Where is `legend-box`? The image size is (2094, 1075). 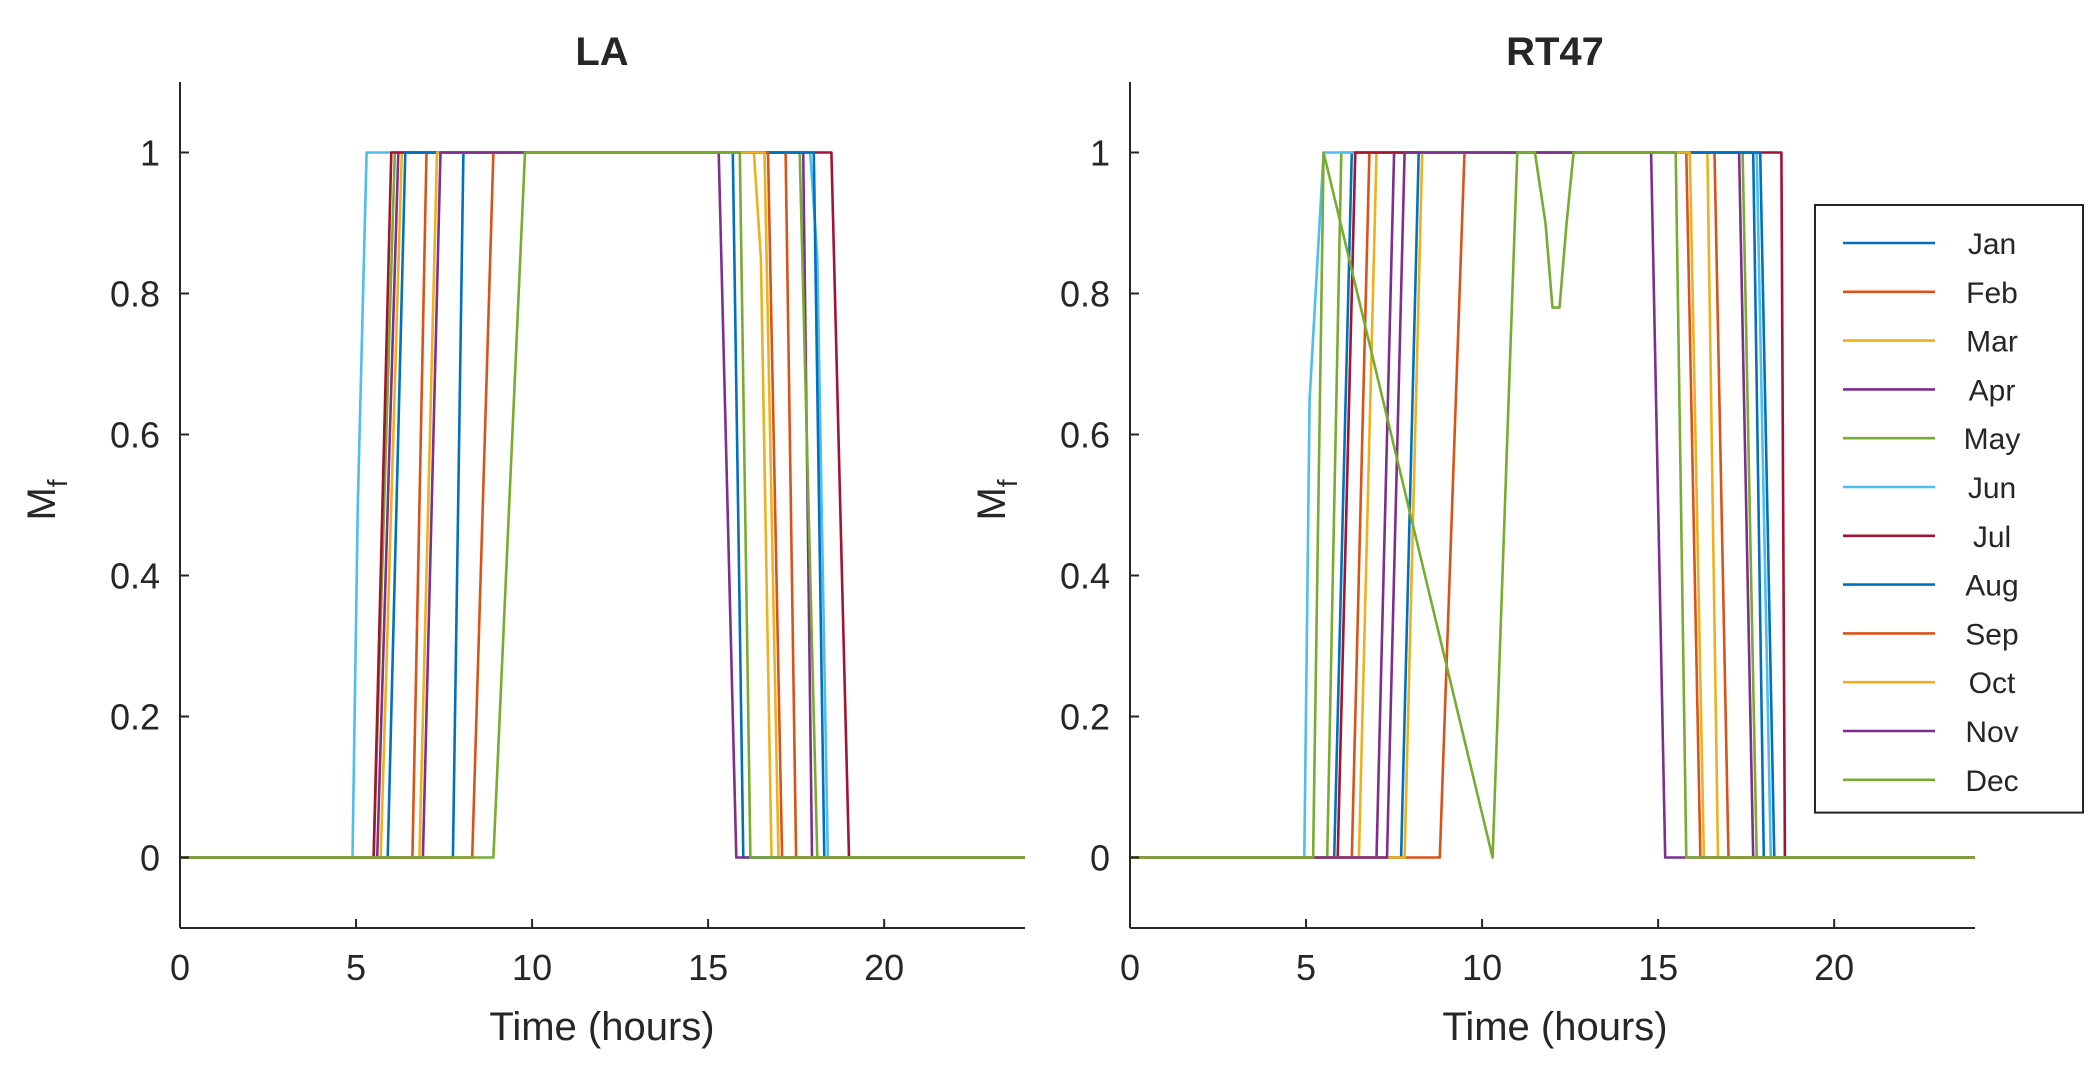
legend-box is located at coordinates (1949, 509).